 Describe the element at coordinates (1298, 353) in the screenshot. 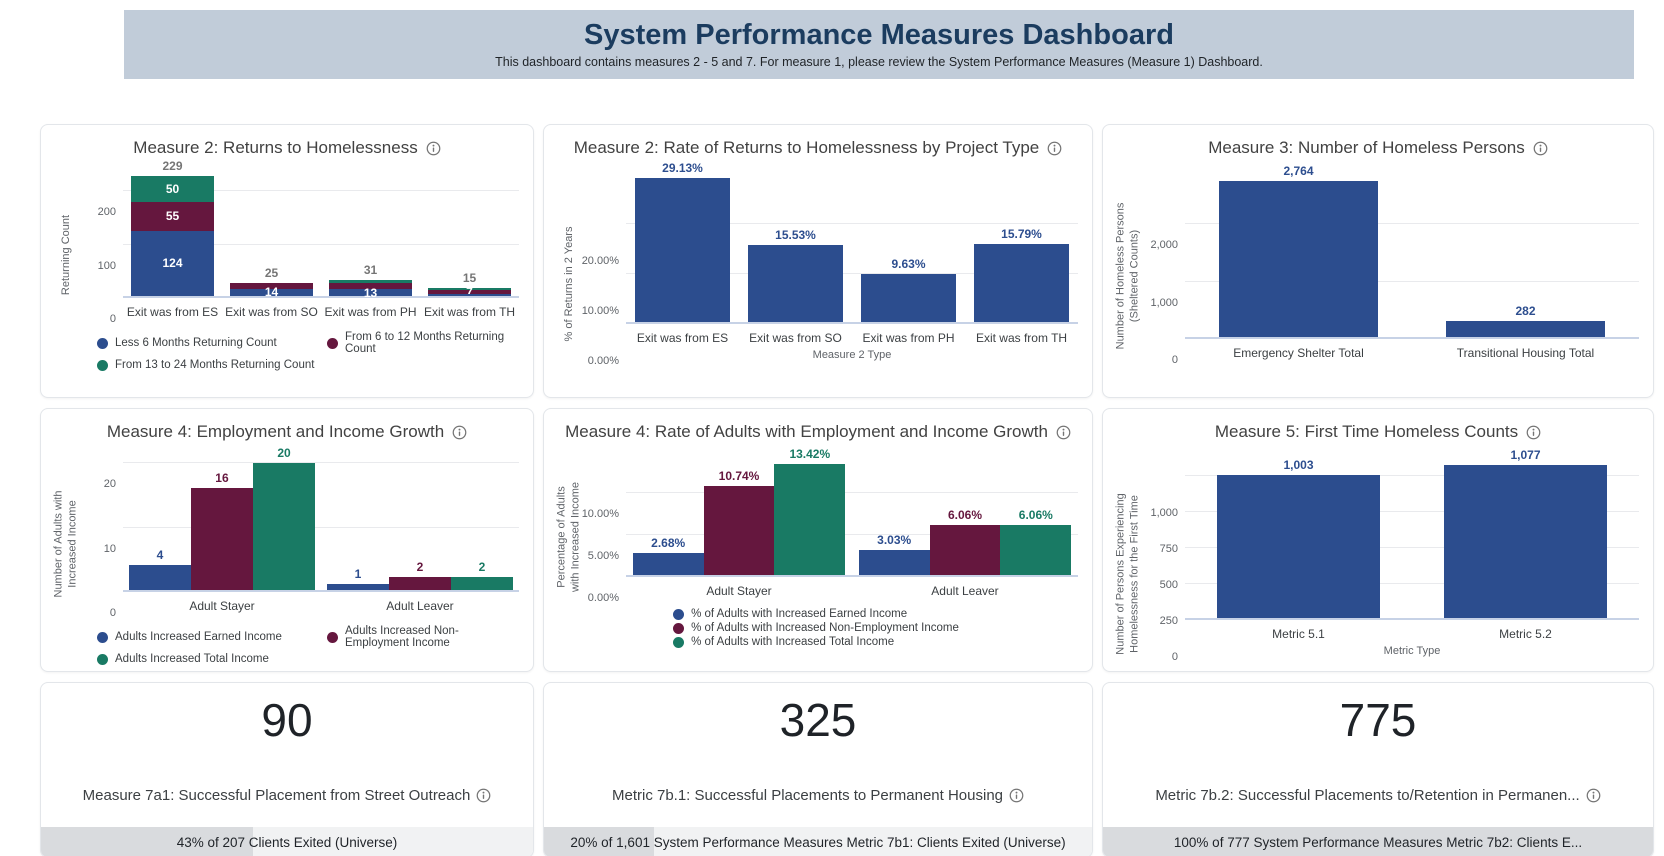

I see `x-category-label: Emergency Shelter Total` at that location.